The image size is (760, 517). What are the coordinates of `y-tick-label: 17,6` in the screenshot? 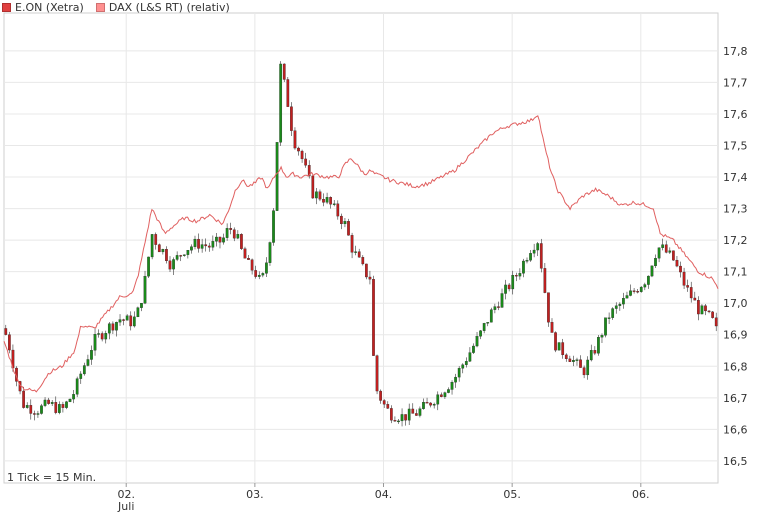 It's located at (735, 114).